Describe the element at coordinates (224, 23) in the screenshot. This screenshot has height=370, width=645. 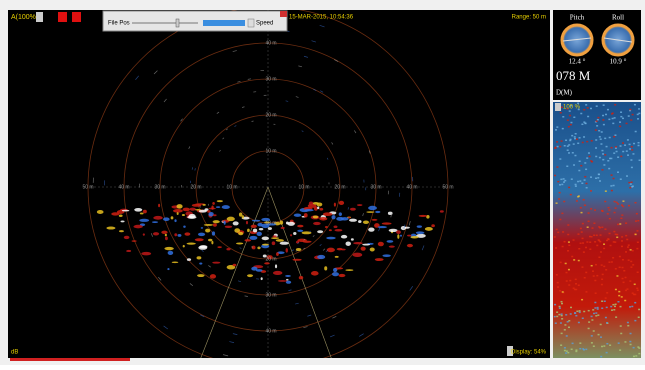
I see `speed-bar` at that location.